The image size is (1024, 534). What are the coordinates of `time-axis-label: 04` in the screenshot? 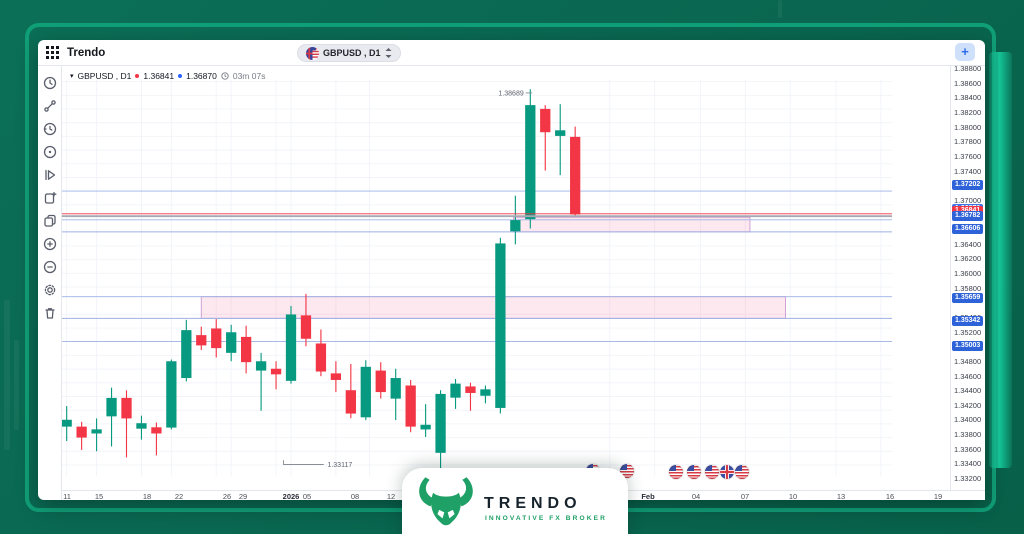 It's located at (696, 496).